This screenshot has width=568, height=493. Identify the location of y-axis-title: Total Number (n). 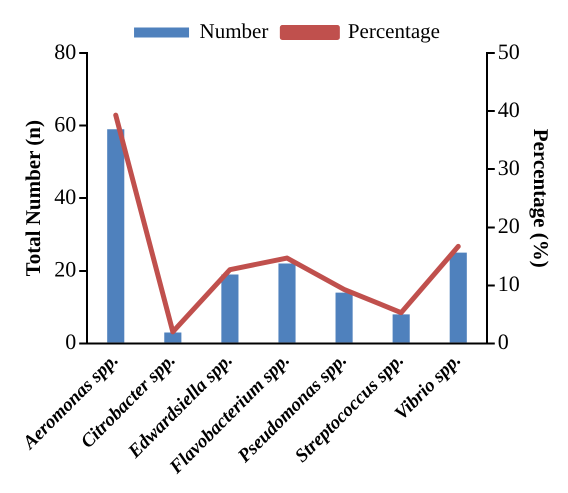
(33, 198).